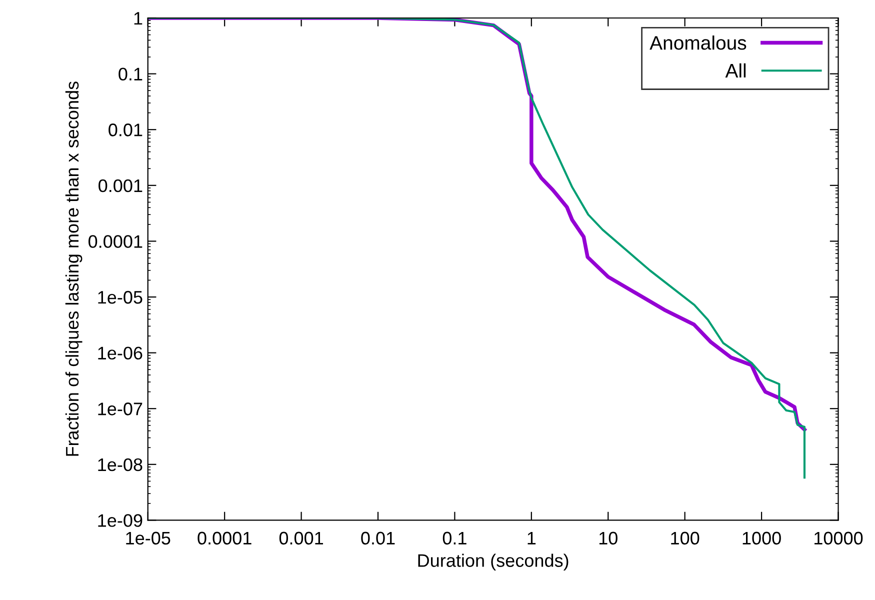 The image size is (875, 600). I want to click on x-axis-title: Duration (seconds), so click(493, 562).